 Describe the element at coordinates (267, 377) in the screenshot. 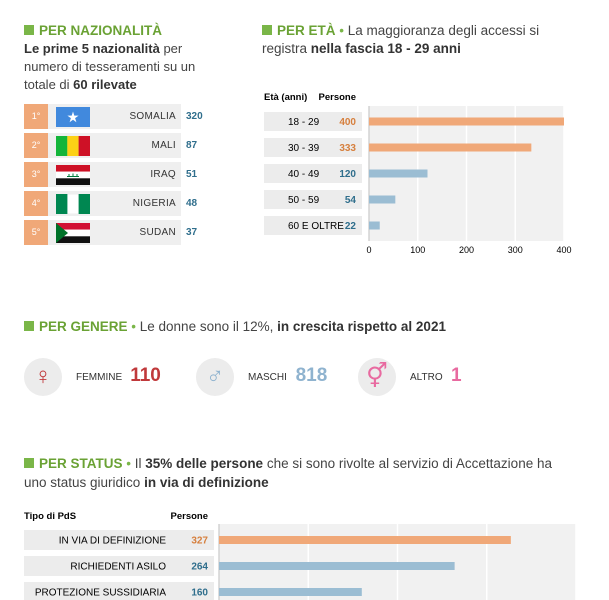

I see `gender-label: MASCHI` at that location.